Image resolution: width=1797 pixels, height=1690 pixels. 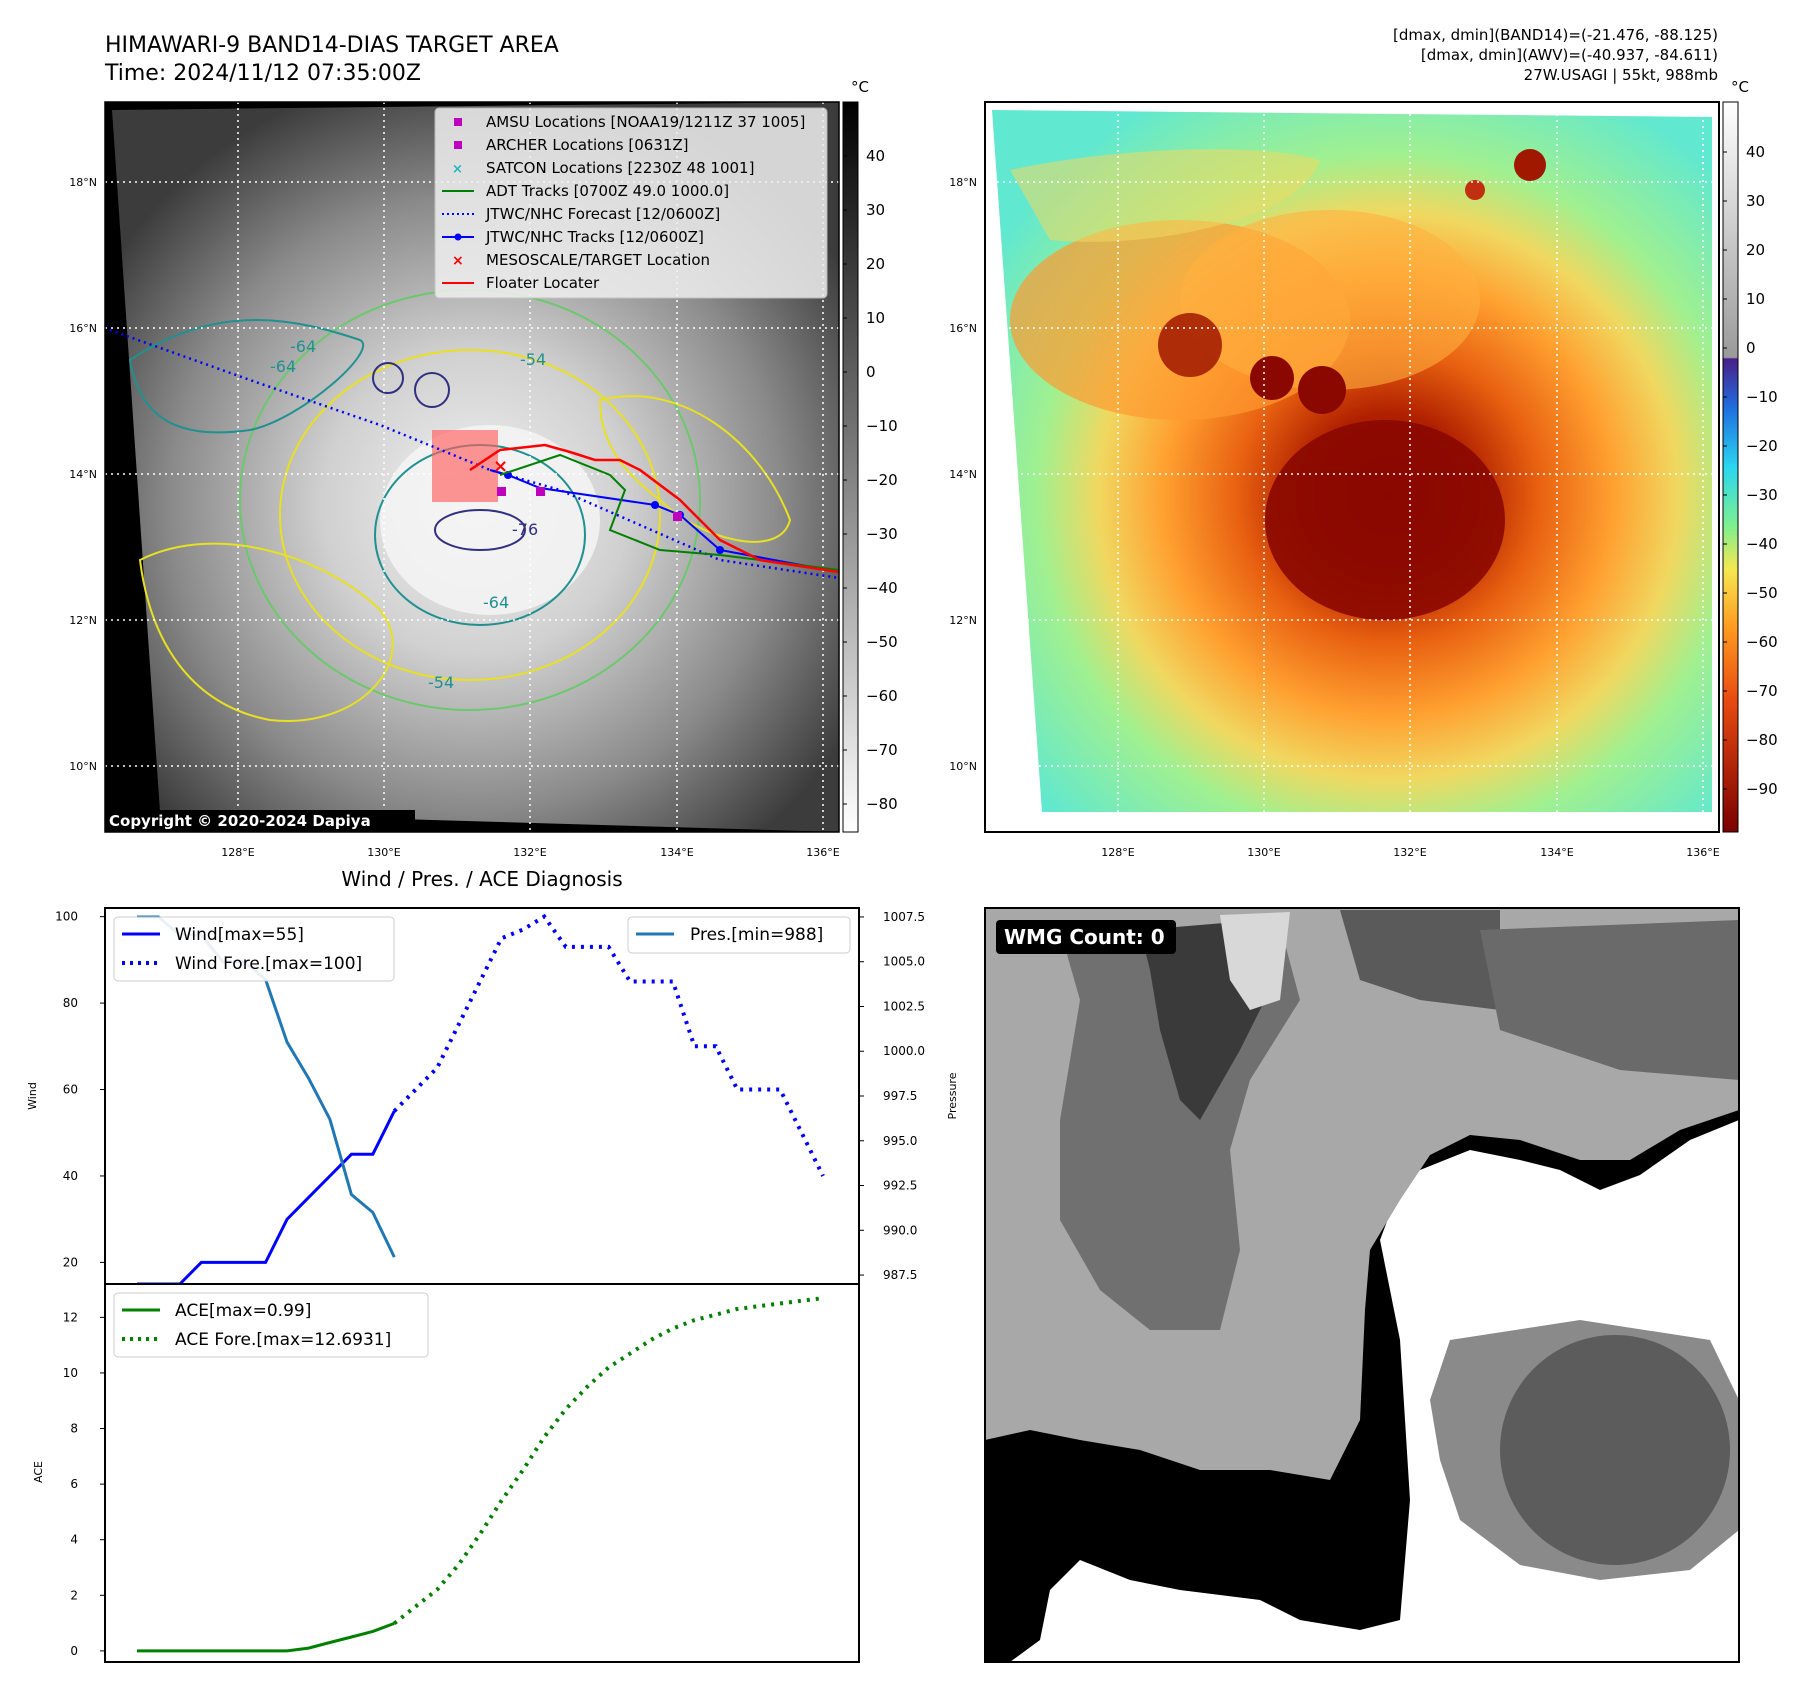 What do you see at coordinates (32, 1096) in the screenshot?
I see `wind-ylabel: Wind` at bounding box center [32, 1096].